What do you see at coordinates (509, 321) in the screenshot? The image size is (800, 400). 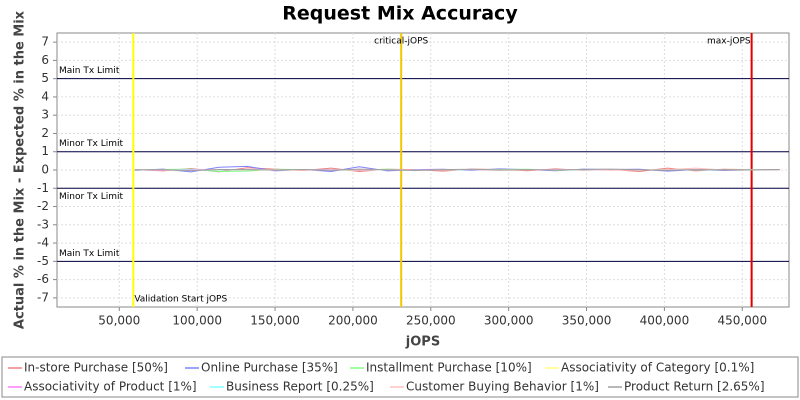 I see `x-tick-label: 300,000` at bounding box center [509, 321].